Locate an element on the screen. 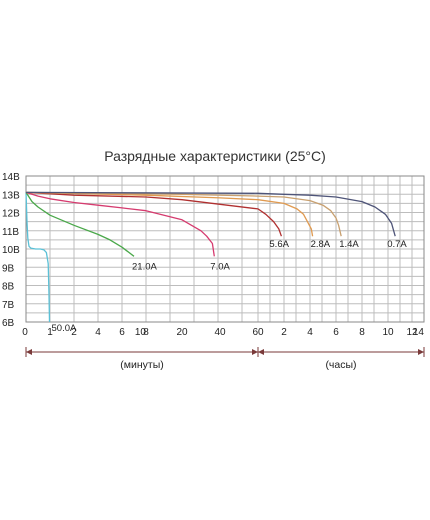 The height and width of the screenshot is (520, 430). y-tick-label: 6B is located at coordinates (8, 323).